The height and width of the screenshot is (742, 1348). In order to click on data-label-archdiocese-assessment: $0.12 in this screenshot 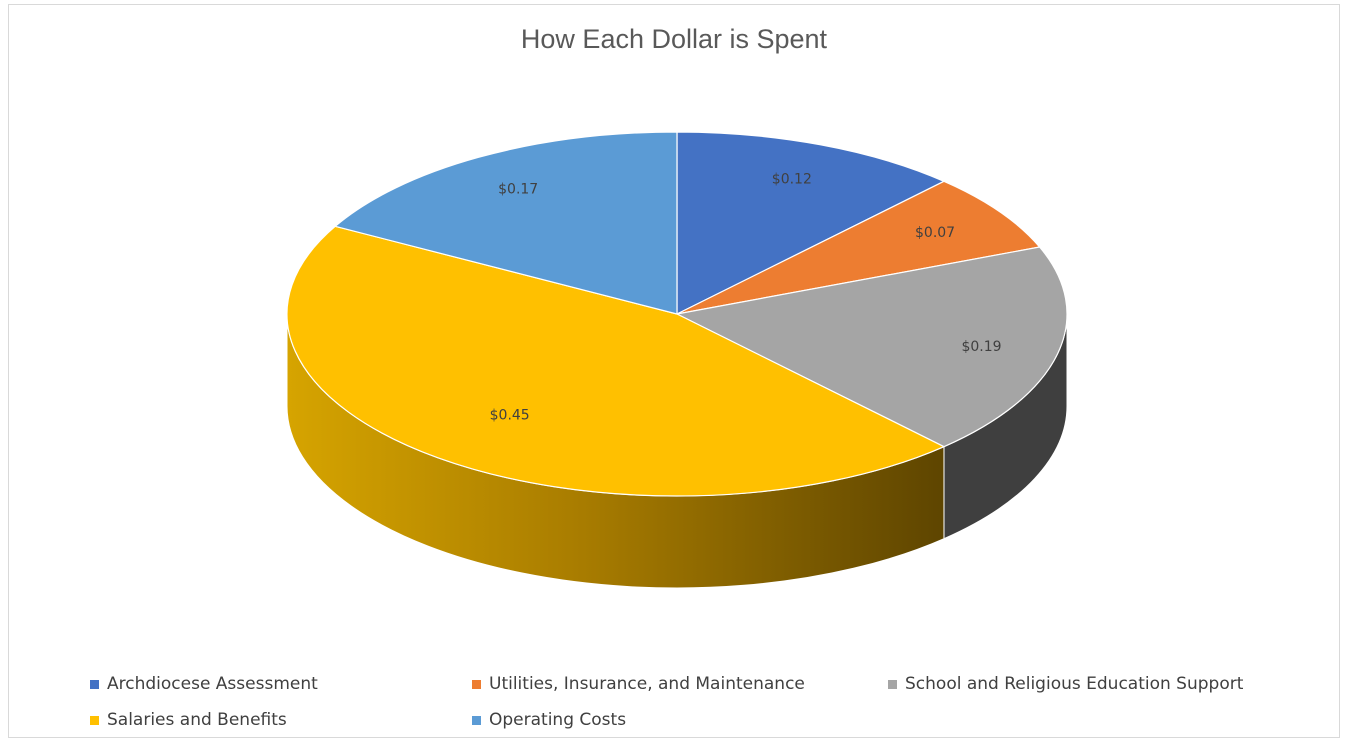, I will do `click(792, 180)`.